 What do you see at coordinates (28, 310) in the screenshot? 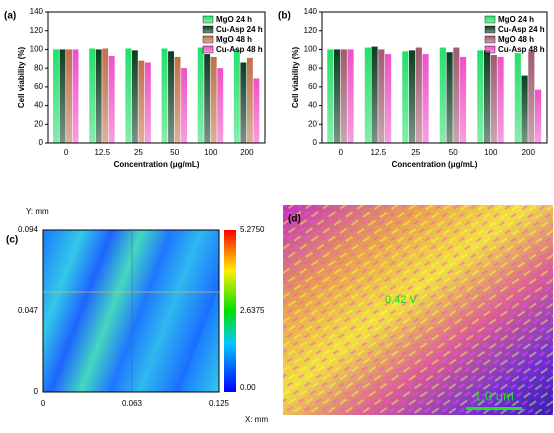
I see `y-tick-label: 0.047` at bounding box center [28, 310].